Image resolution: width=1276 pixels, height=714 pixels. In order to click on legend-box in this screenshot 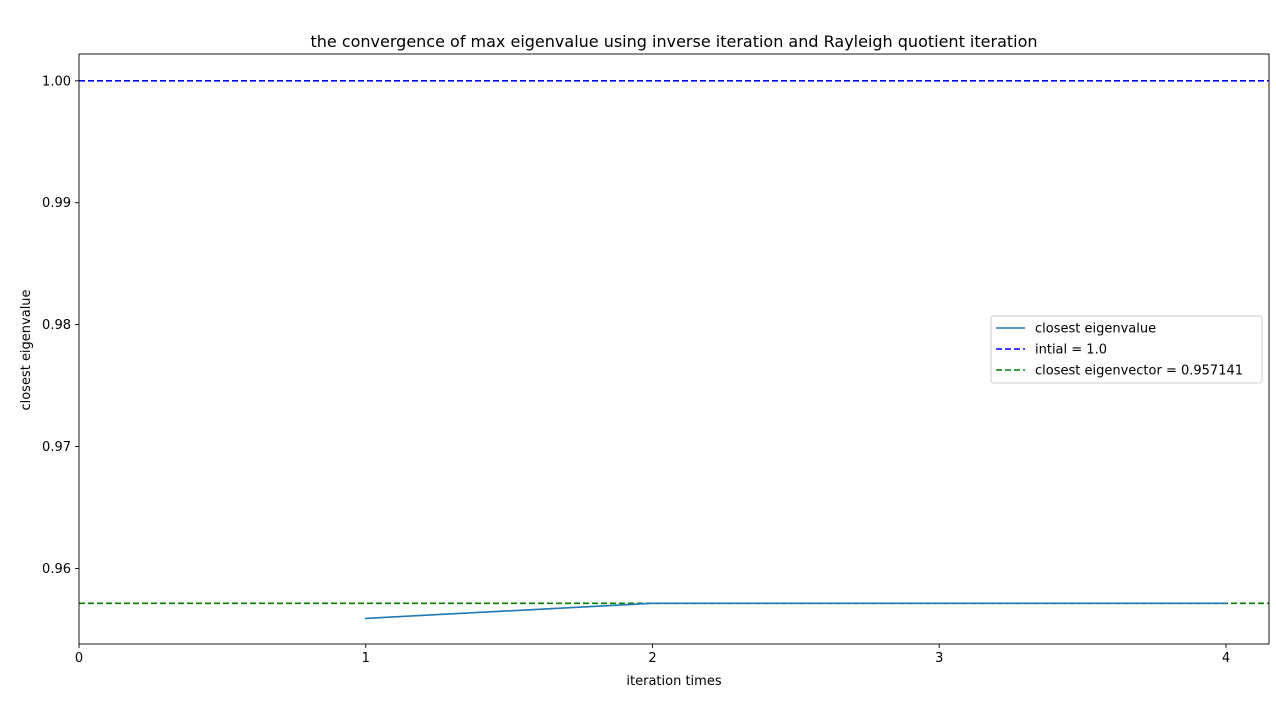, I will do `click(1126, 349)`.